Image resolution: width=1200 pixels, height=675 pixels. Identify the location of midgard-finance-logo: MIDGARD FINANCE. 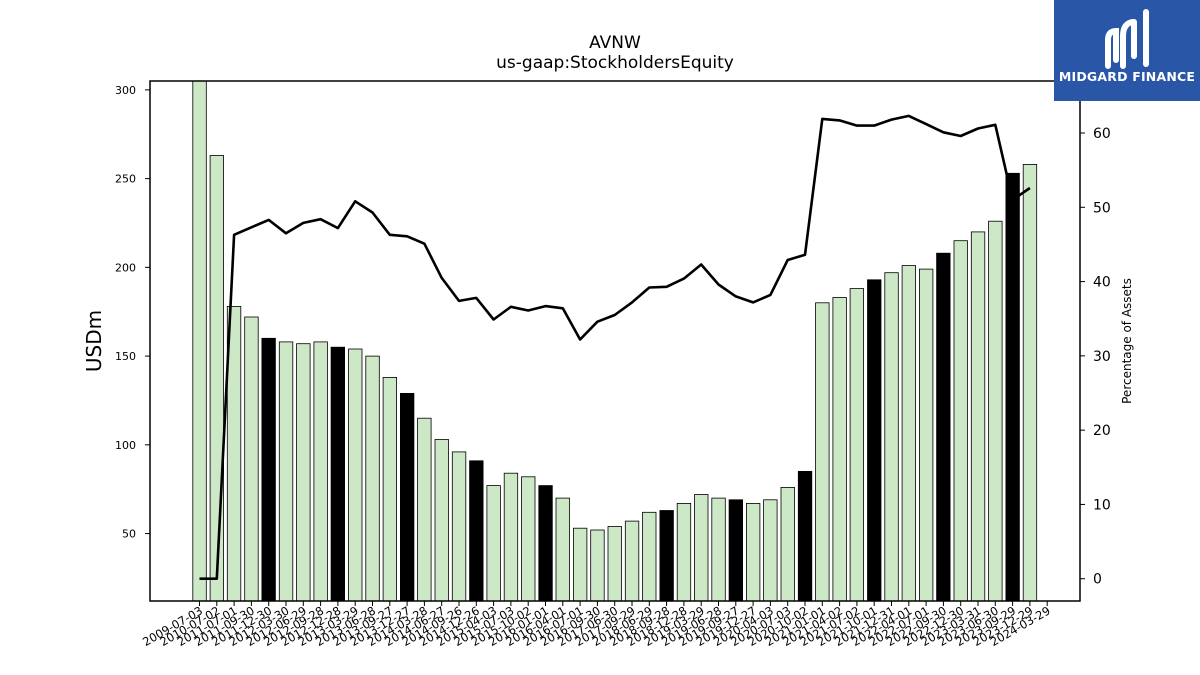
(1127, 50).